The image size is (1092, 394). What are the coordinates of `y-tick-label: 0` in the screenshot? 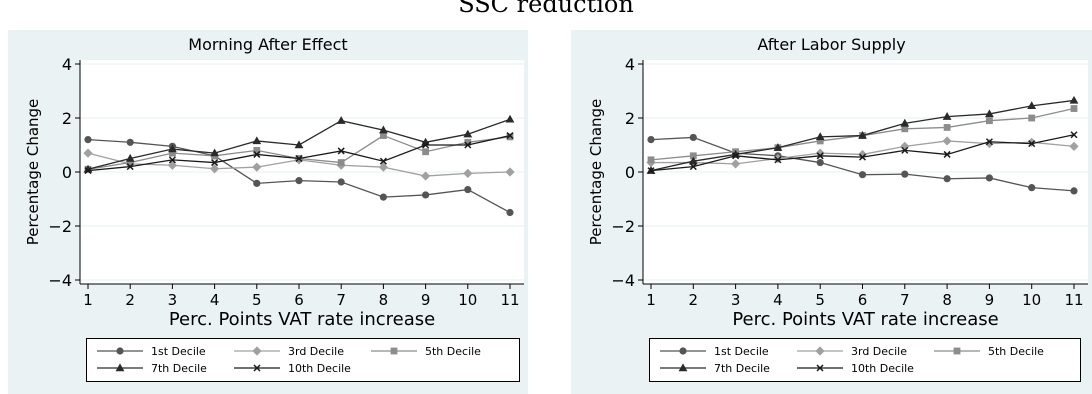 It's located at (67, 172).